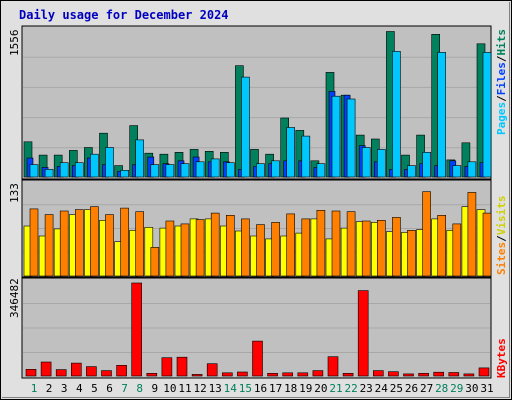 The image size is (512, 400). What do you see at coordinates (486, 388) in the screenshot?
I see `x-tick-label: 31` at bounding box center [486, 388].